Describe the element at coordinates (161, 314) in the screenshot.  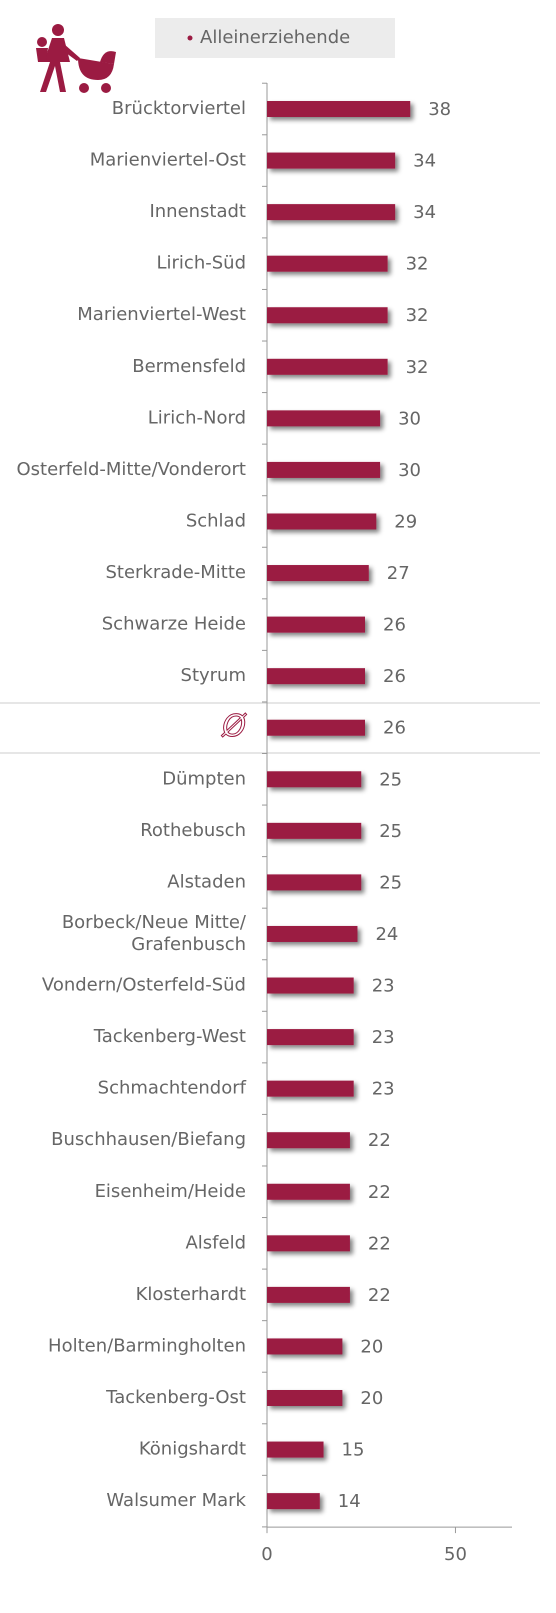
I see `y-tick-label: Marienviertel-West` at that location.